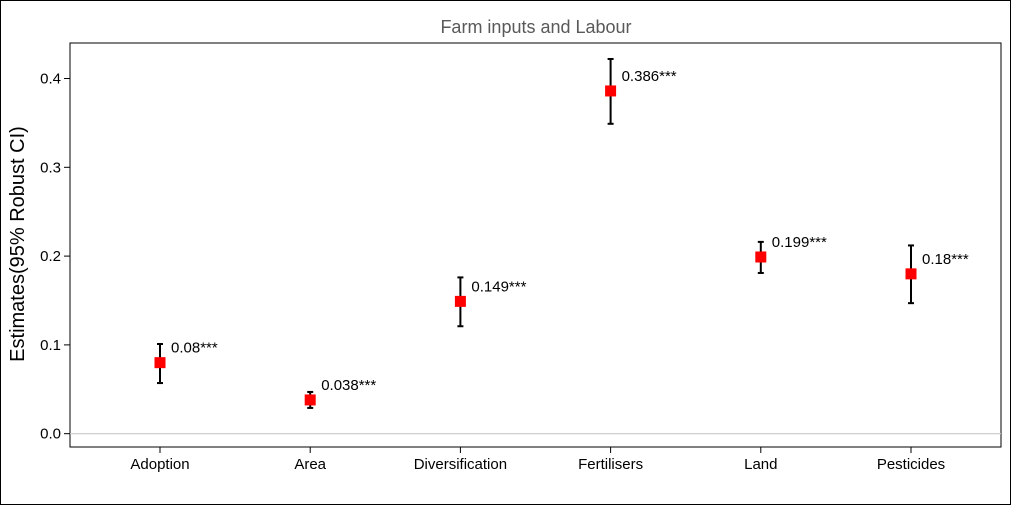  What do you see at coordinates (194, 348) in the screenshot?
I see `data-label: 0.08***` at bounding box center [194, 348].